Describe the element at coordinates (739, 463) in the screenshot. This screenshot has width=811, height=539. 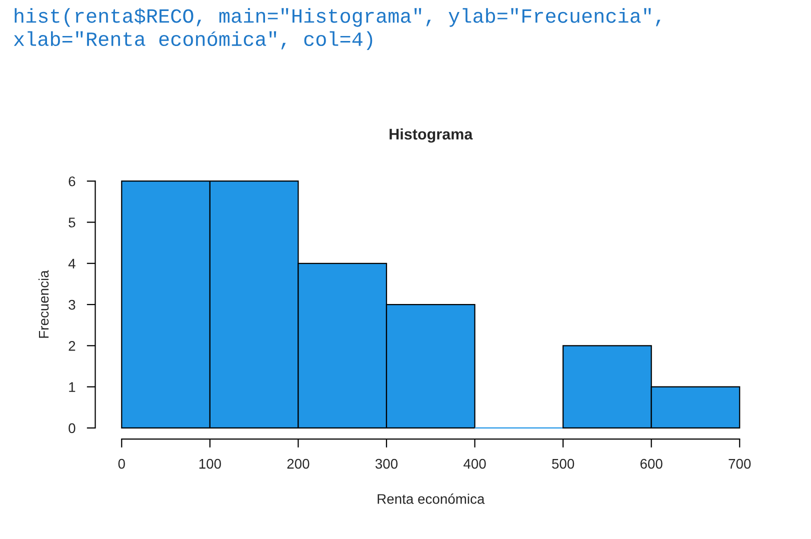
I see `x-tick-label: 700` at that location.